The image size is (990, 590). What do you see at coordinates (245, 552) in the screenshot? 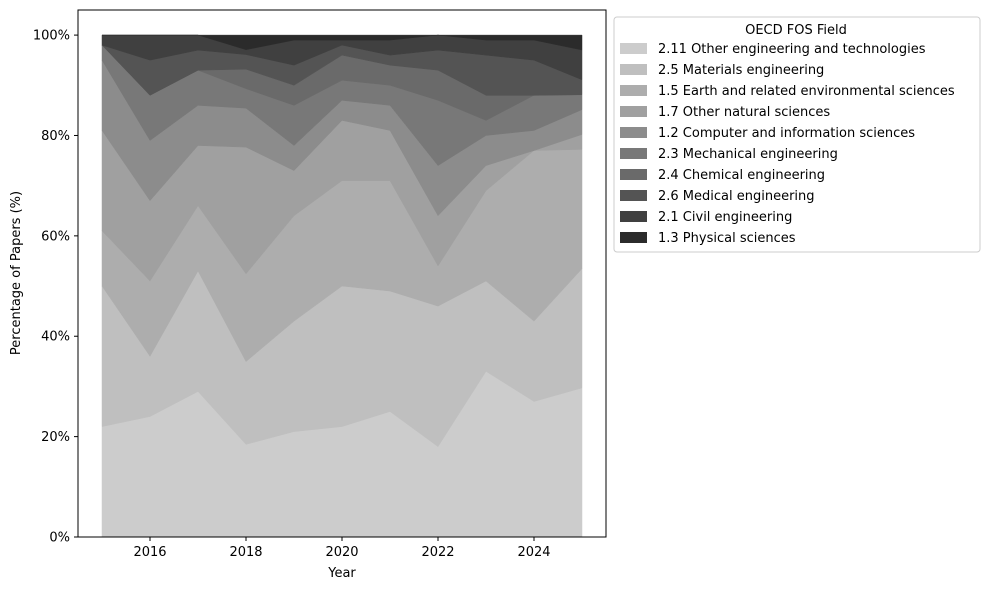
I see `x-tick-label: 2018` at bounding box center [245, 552].